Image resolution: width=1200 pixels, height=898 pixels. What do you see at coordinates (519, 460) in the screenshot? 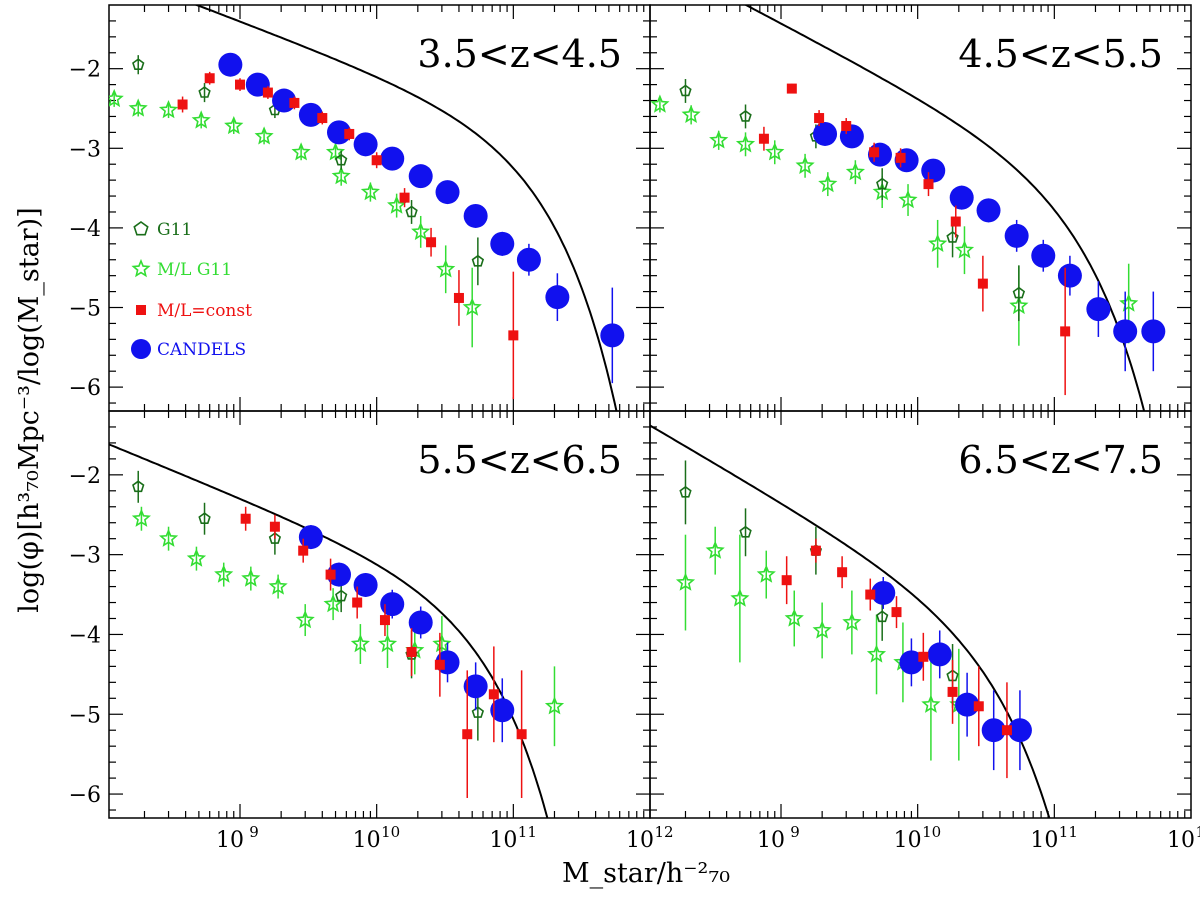
I see `panel-title: 5.5<z<6.5` at bounding box center [519, 460].